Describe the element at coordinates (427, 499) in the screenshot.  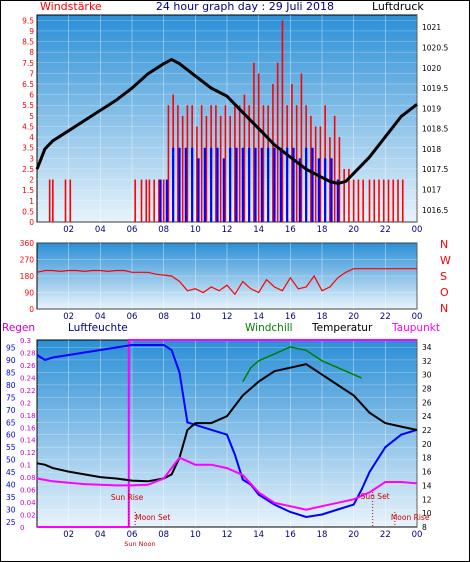
I see `temperature-tick-label: 12` at that location.